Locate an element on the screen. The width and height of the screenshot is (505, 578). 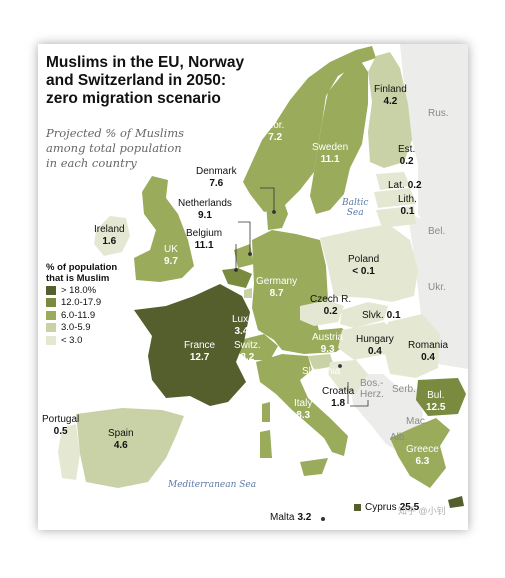
label-malta: Malta 3.2 is located at coordinates (291, 517).